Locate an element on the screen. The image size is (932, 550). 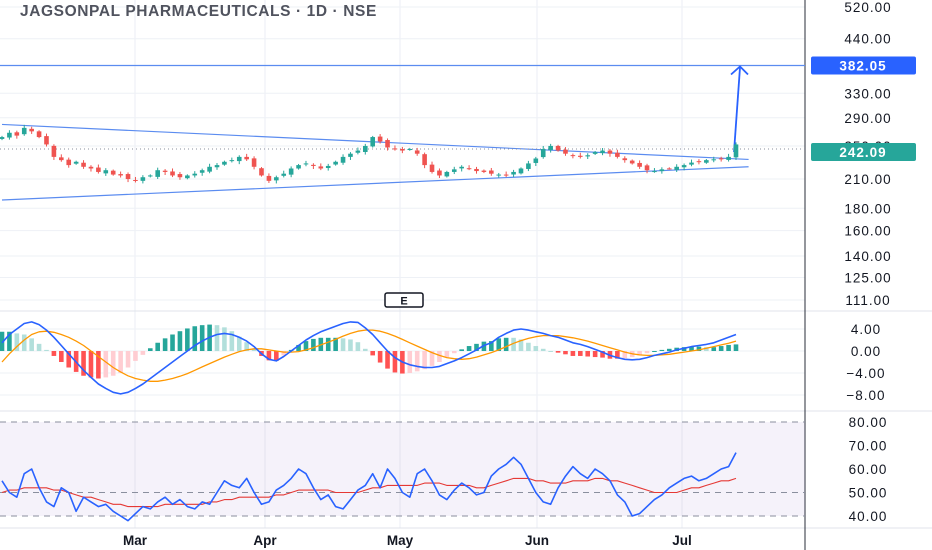
rsi-tick-label: 70.00 is located at coordinates (868, 446).